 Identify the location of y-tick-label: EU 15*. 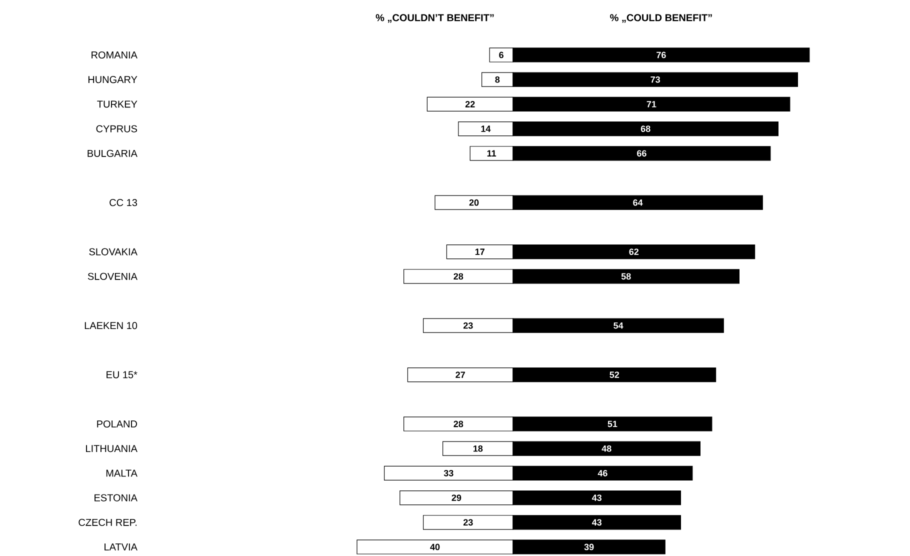
(122, 374).